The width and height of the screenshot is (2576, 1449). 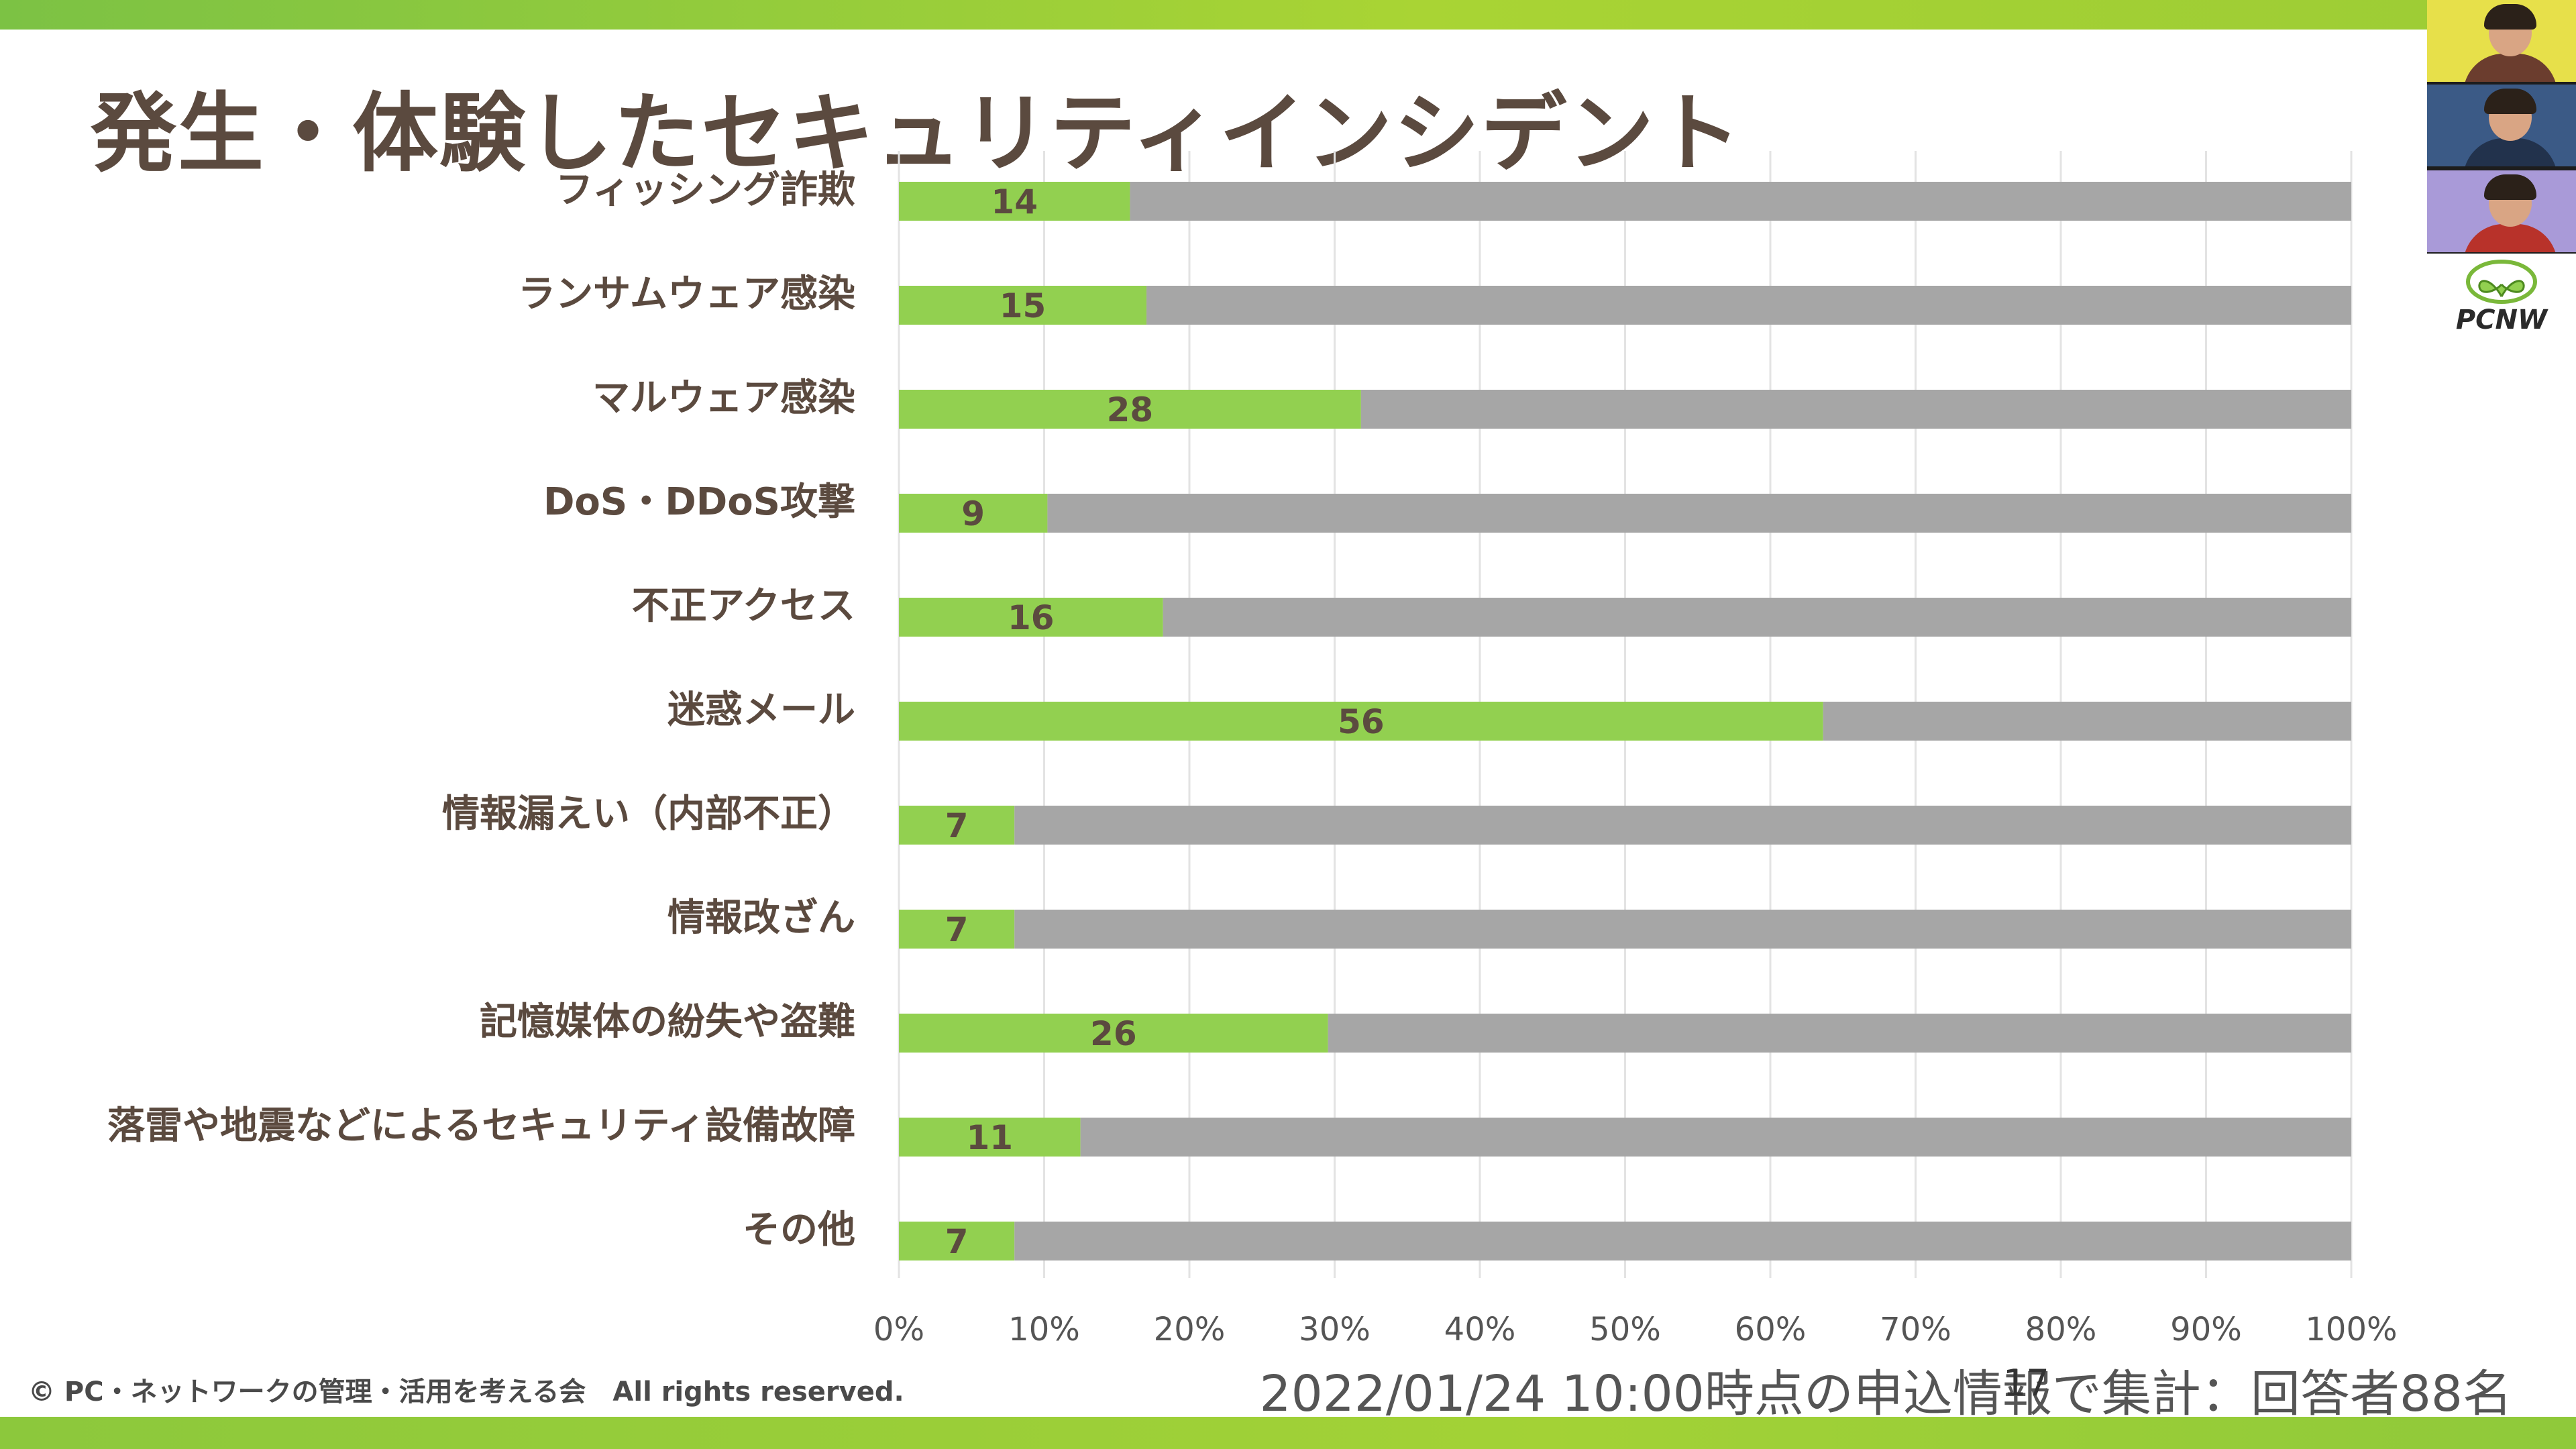 What do you see at coordinates (2351, 1329) in the screenshot?
I see `x-tick-label: 100%` at bounding box center [2351, 1329].